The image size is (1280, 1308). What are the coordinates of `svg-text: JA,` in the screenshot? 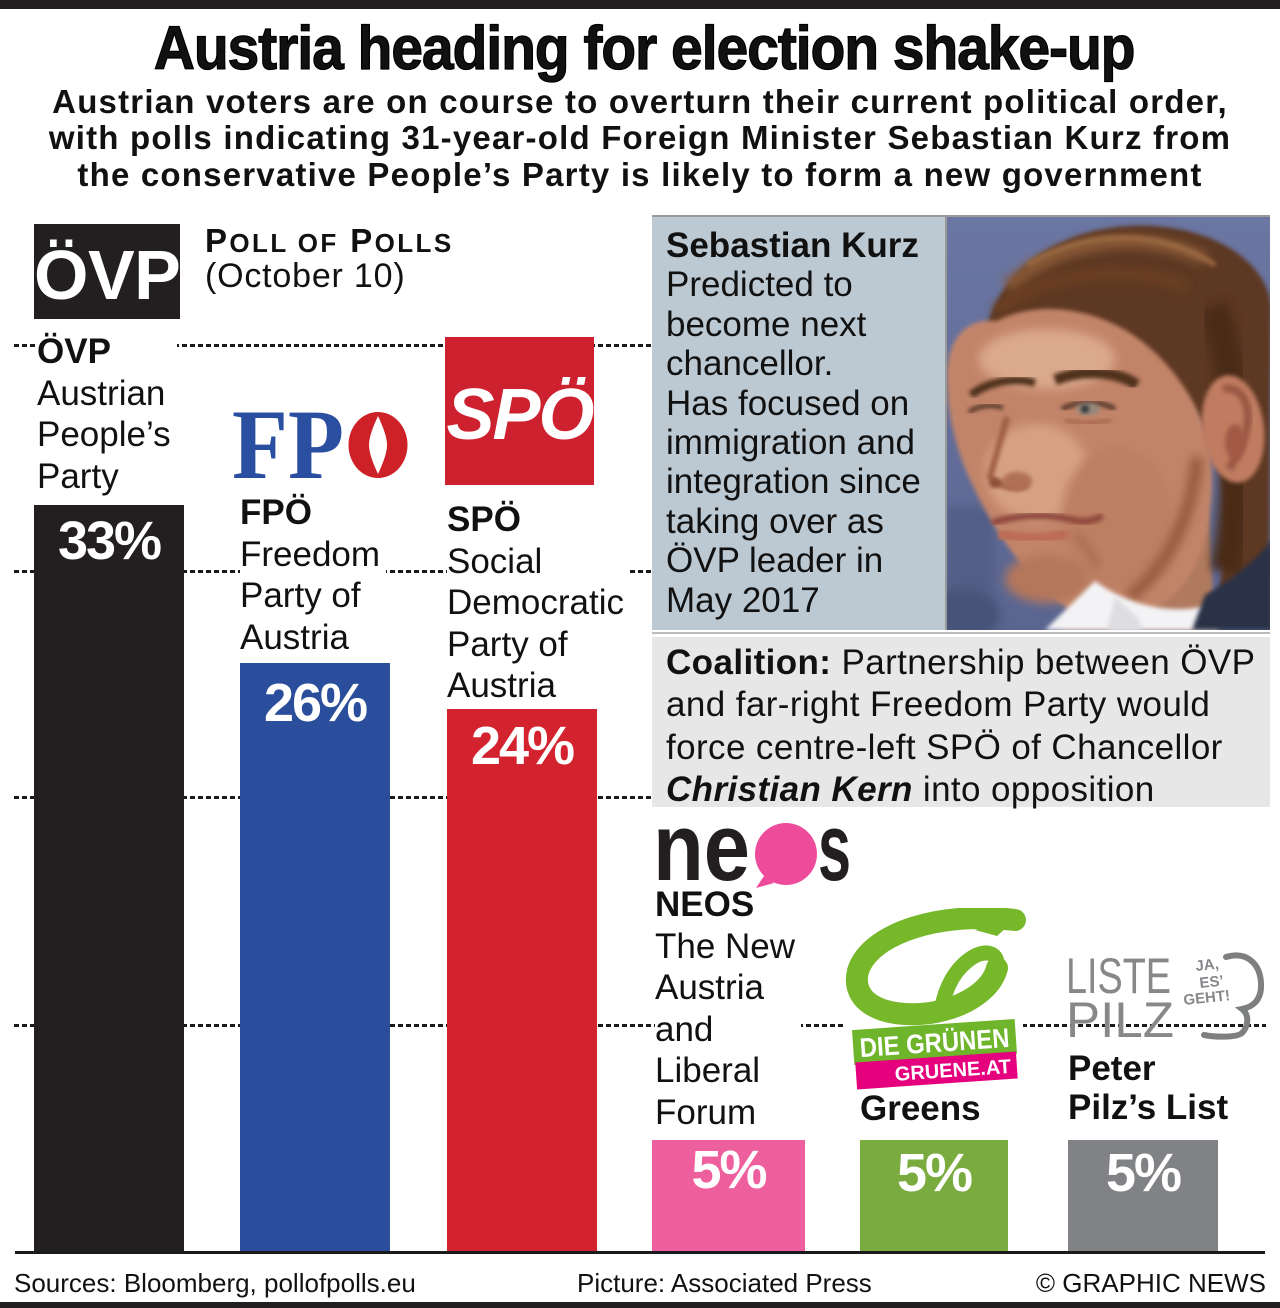 It's located at (1207, 965).